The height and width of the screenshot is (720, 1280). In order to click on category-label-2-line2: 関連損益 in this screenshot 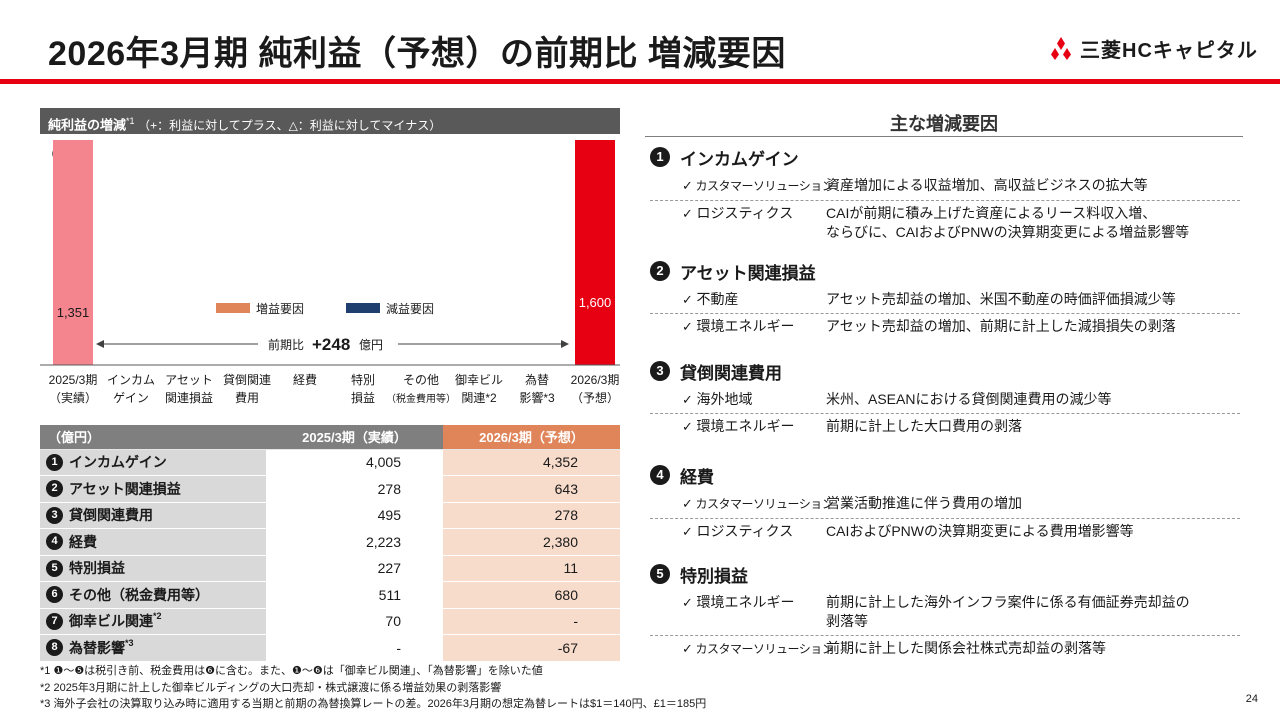, I will do `click(189, 397)`.